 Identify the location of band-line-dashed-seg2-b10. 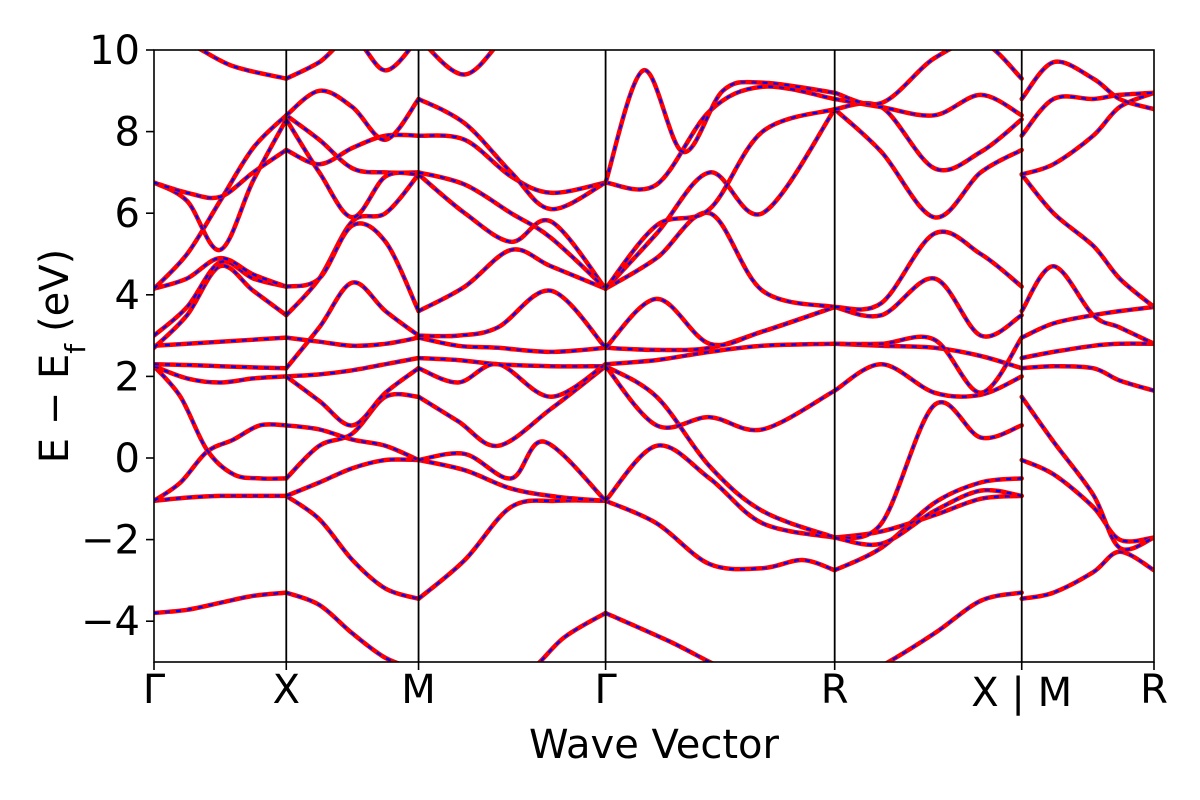
(512, 231).